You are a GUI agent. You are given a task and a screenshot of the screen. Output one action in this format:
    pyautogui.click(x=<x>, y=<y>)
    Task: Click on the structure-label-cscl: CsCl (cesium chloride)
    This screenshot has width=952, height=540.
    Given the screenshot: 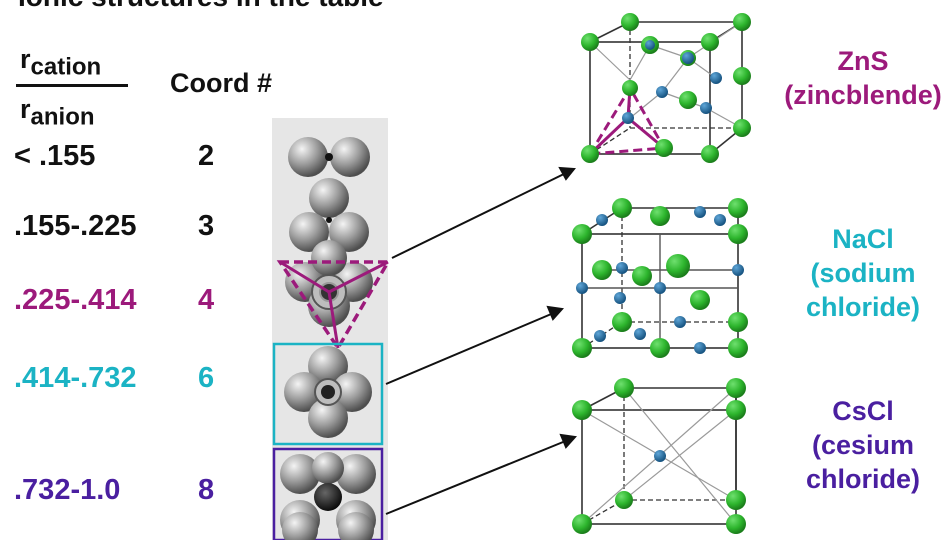 What is the action you would take?
    pyautogui.click(x=863, y=445)
    